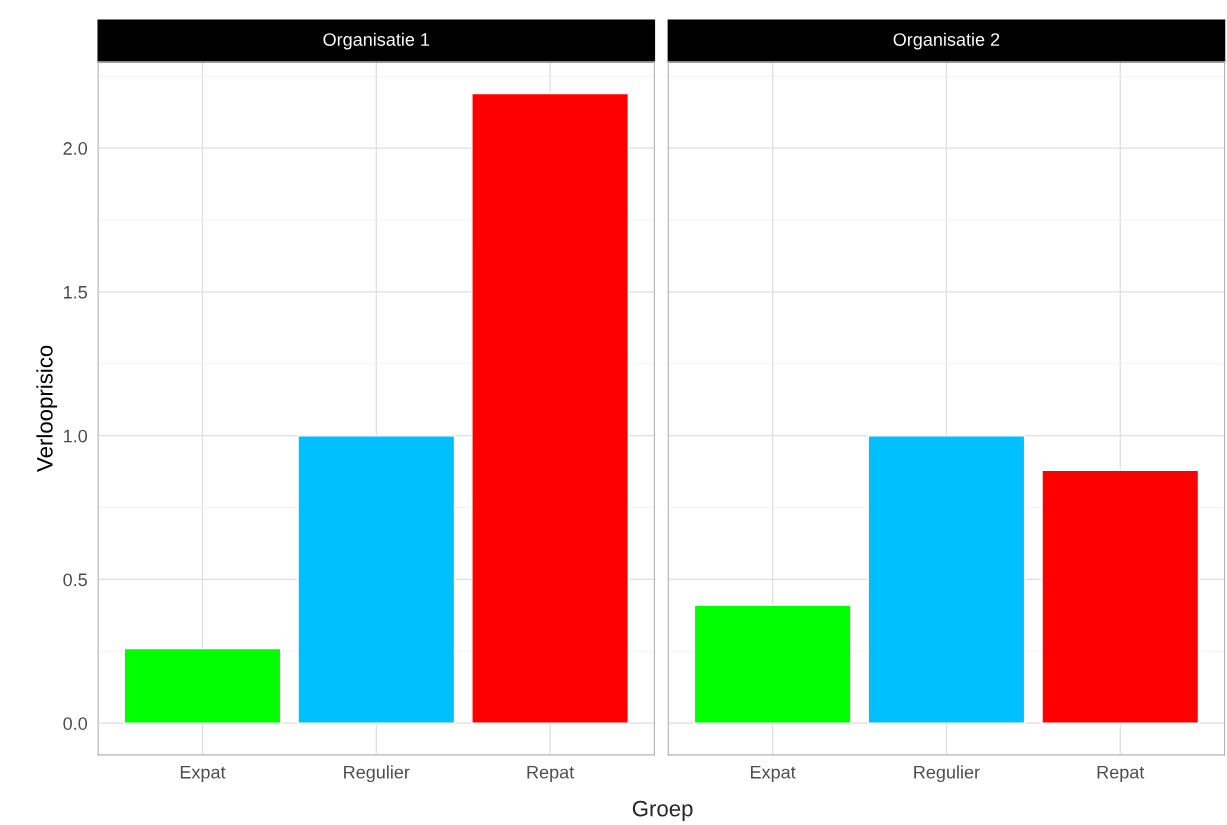  Describe the element at coordinates (662, 810) in the screenshot. I see `x-axis-title: Groep` at that location.